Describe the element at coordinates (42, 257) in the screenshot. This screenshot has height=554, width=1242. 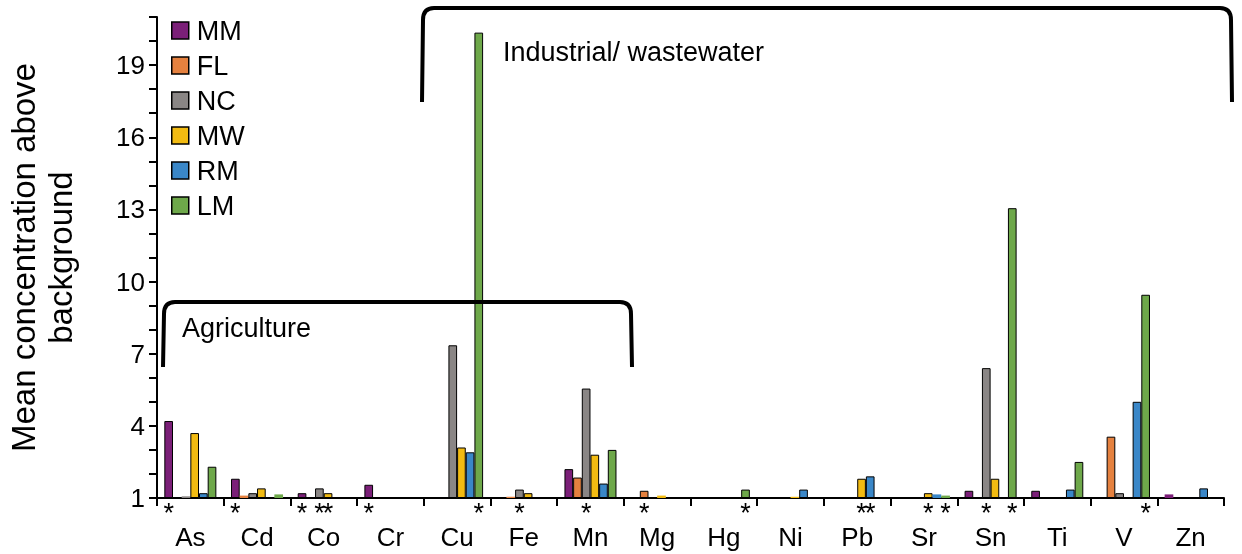
I see `y-axis-title: Mean concentration above background` at that location.